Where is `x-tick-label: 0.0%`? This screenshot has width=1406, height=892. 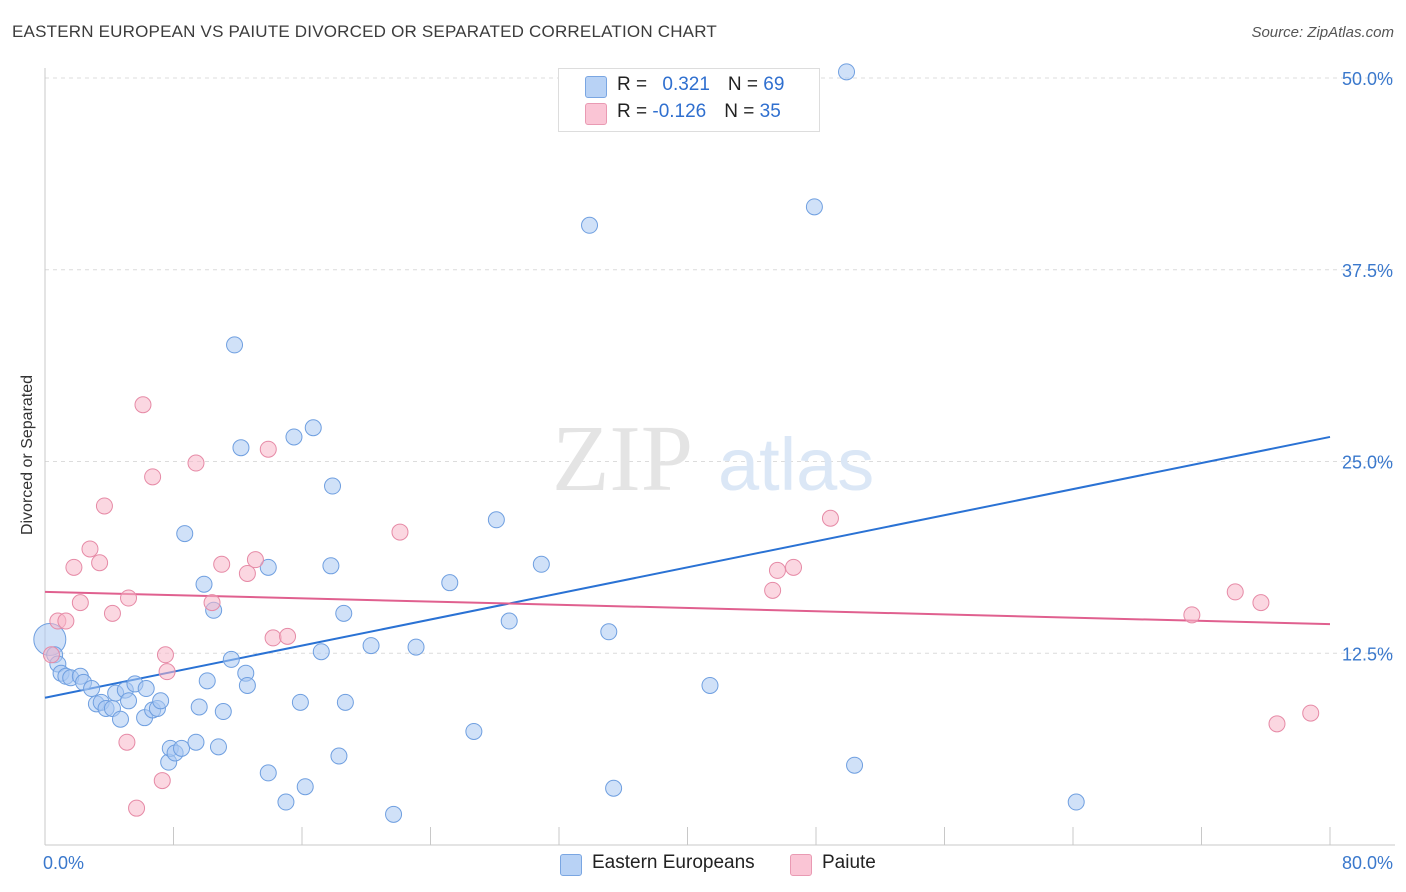 x-tick-label: 0.0% is located at coordinates (63, 863).